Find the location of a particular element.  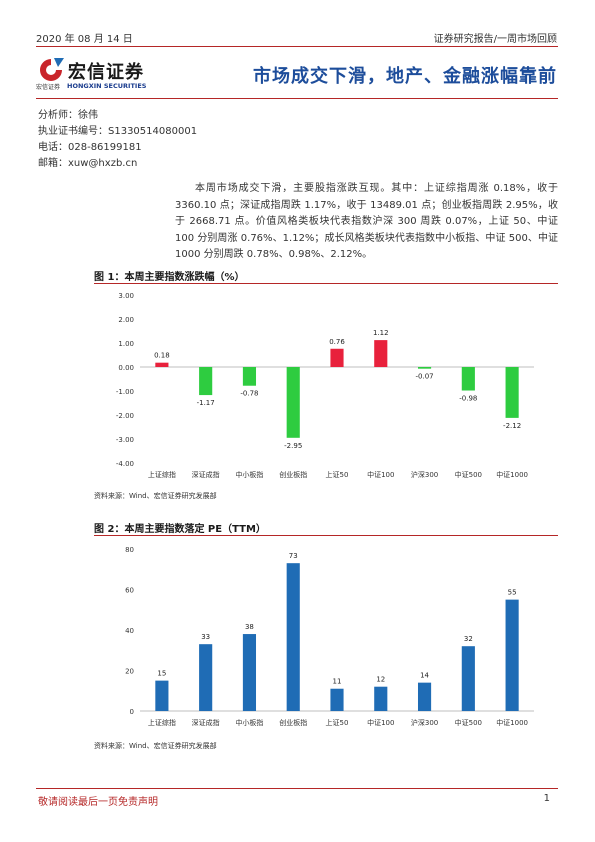

data-label: 0.76 is located at coordinates (337, 342).